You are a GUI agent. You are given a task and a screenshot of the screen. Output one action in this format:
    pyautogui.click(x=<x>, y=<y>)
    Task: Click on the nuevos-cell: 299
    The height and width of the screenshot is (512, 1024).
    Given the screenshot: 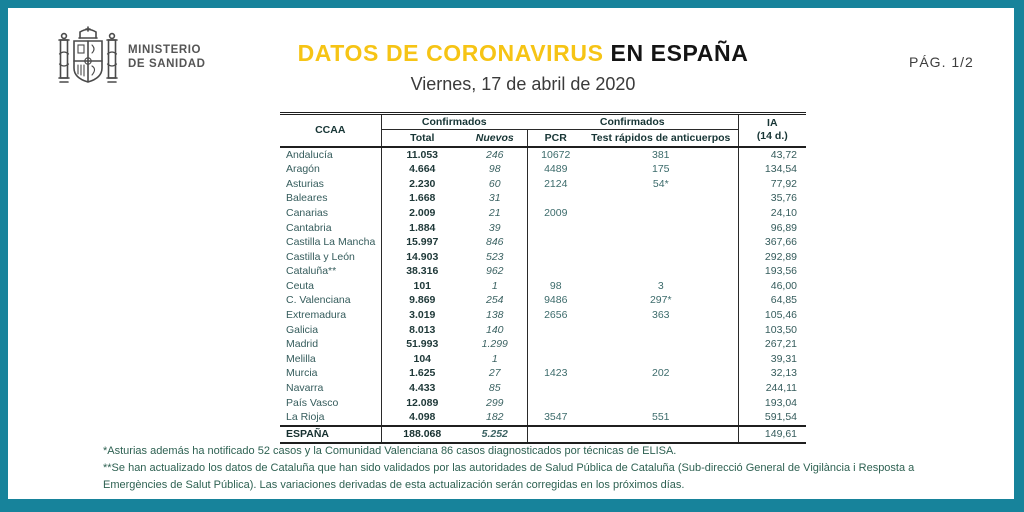 What is the action you would take?
    pyautogui.click(x=494, y=402)
    